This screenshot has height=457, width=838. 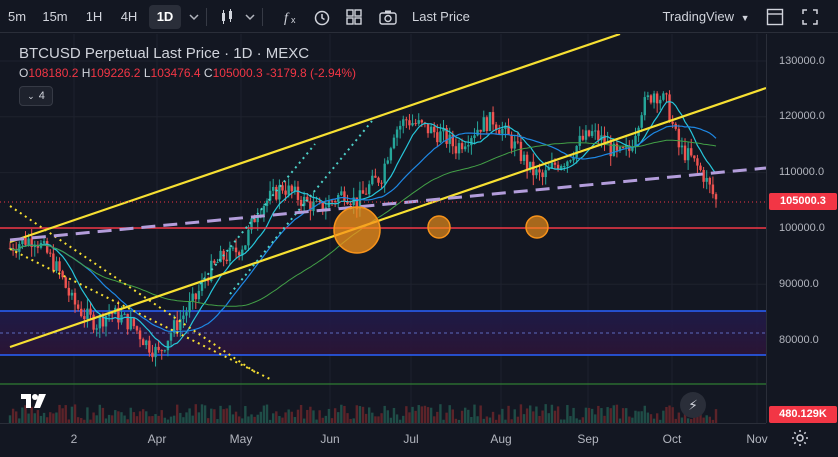 What do you see at coordinates (165, 17) in the screenshot?
I see `interval-1d: 1D` at bounding box center [165, 17].